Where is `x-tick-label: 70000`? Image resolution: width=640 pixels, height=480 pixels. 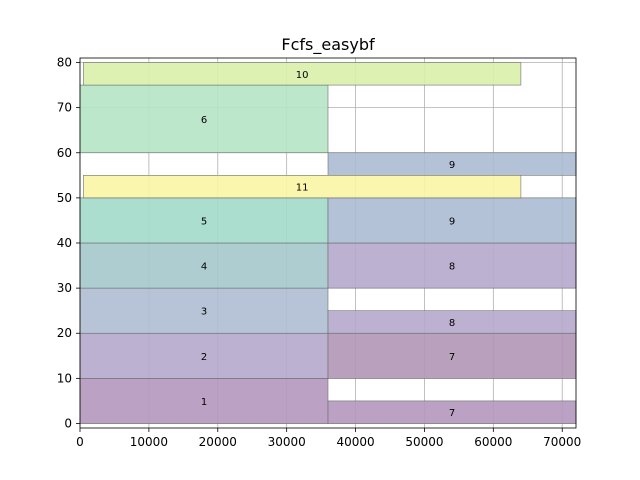
x-tick-label: 70000 is located at coordinates (562, 442).